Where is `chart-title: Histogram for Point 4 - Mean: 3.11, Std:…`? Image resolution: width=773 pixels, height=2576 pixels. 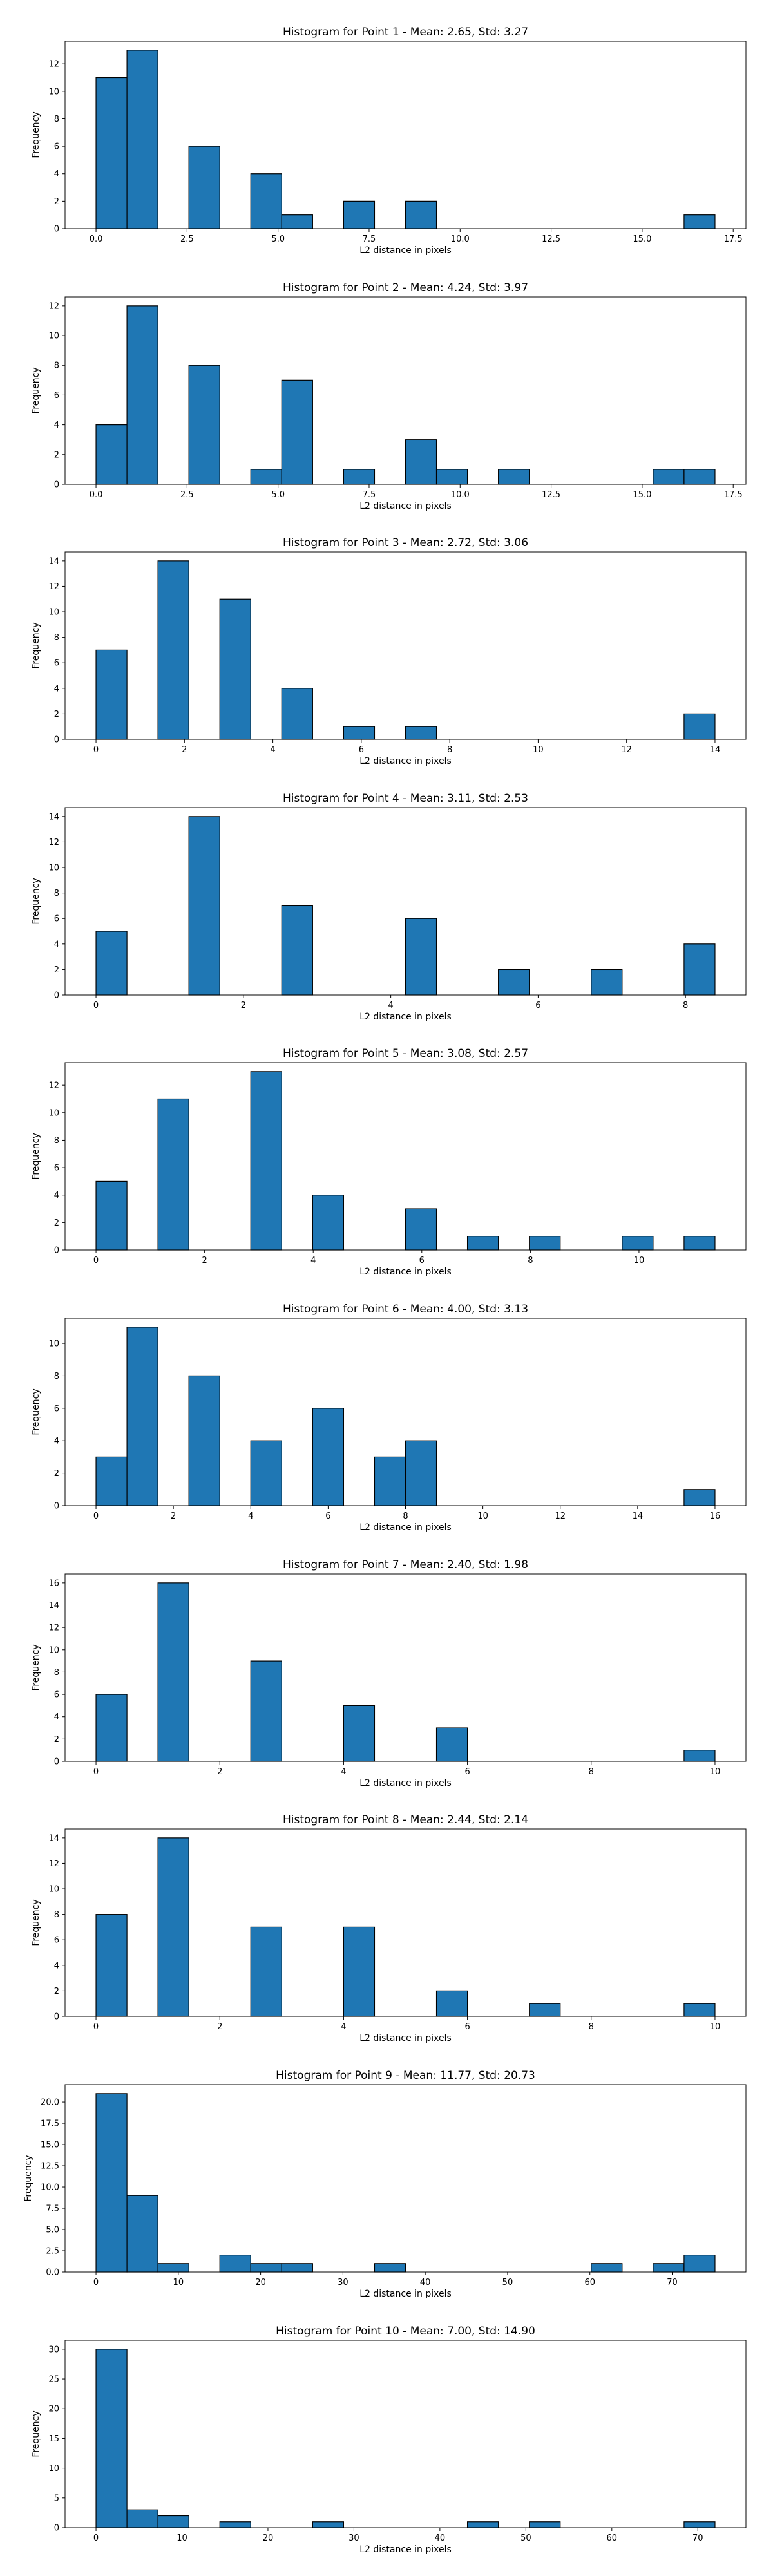 chart-title: Histogram for Point 4 - Mean: 3.11, Std:… is located at coordinates (405, 798).